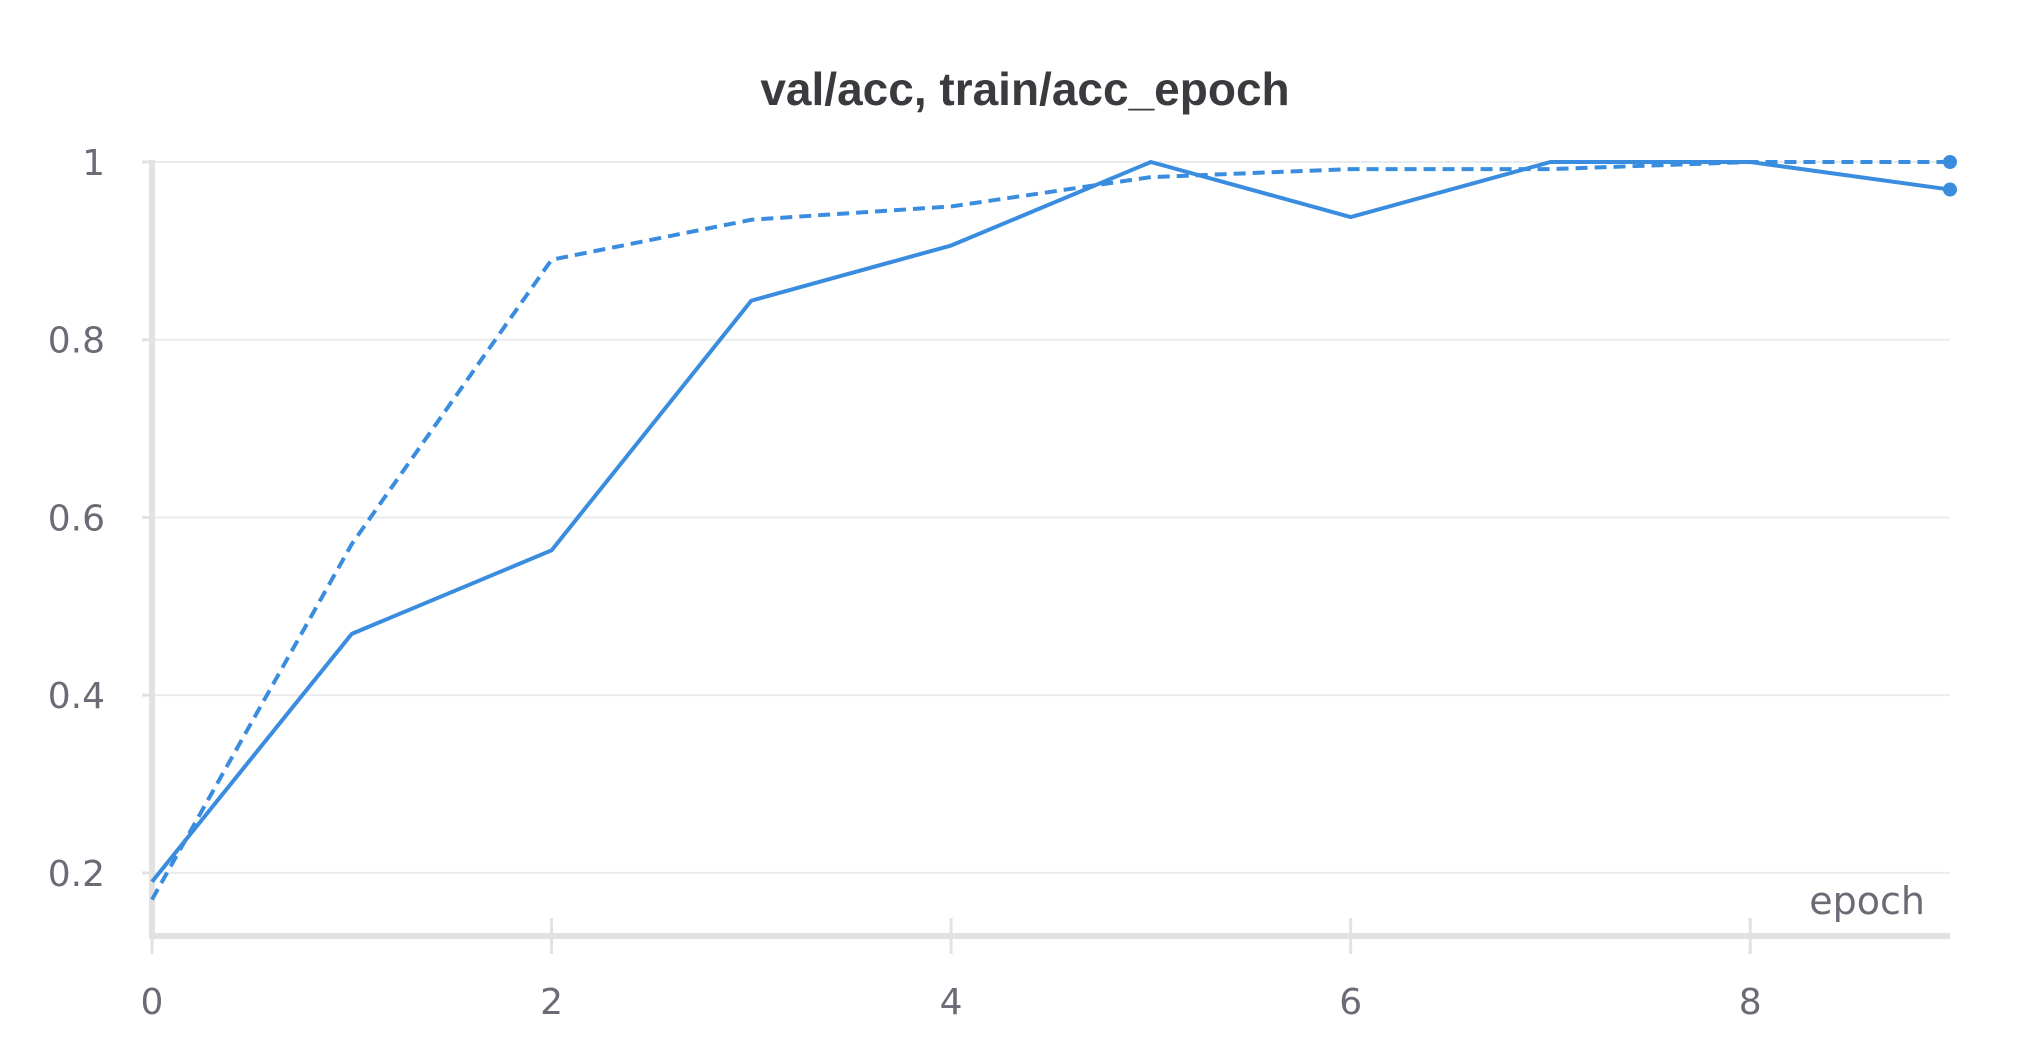  What do you see at coordinates (76, 518) in the screenshot?
I see `y-tick-label: 0.6` at bounding box center [76, 518].